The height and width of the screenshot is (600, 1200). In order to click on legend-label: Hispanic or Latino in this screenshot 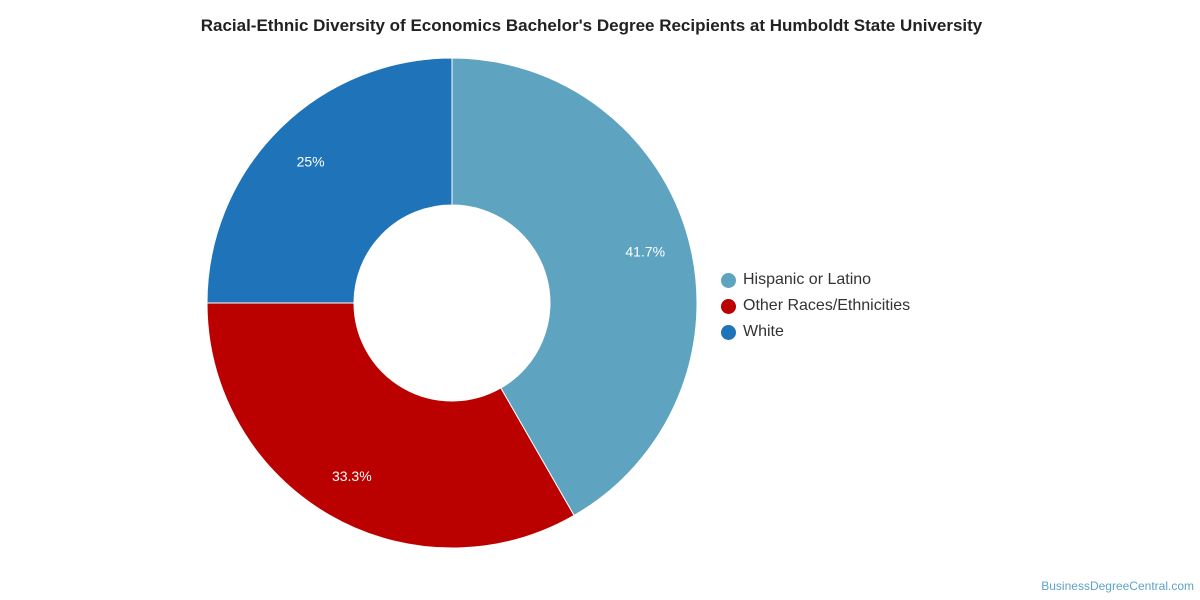, I will do `click(807, 279)`.